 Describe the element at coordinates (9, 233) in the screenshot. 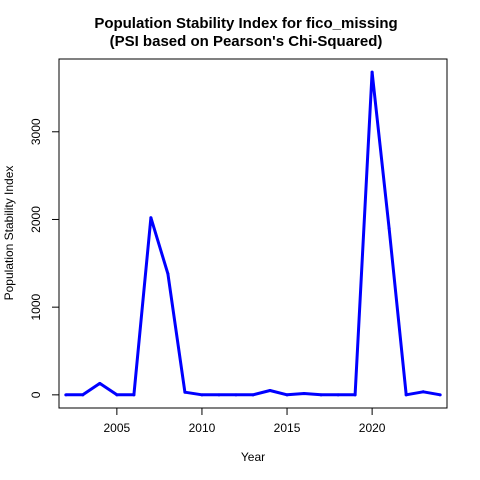

I see `y-axis-label: Population Stability Index` at that location.